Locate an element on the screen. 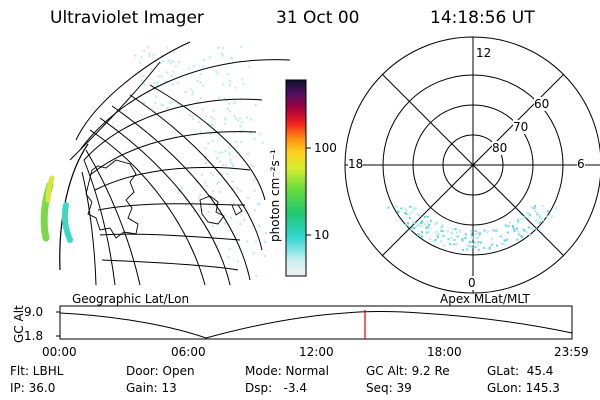 This screenshot has height=400, width=600. altitude-ytick-1-8: 1.8 is located at coordinates (34, 336).